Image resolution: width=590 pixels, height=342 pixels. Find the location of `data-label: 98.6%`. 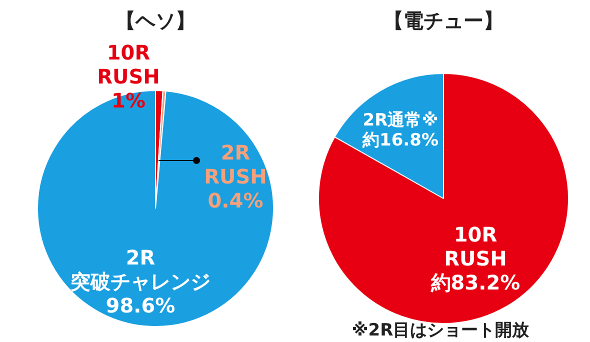

data-label: 98.6% is located at coordinates (141, 306).